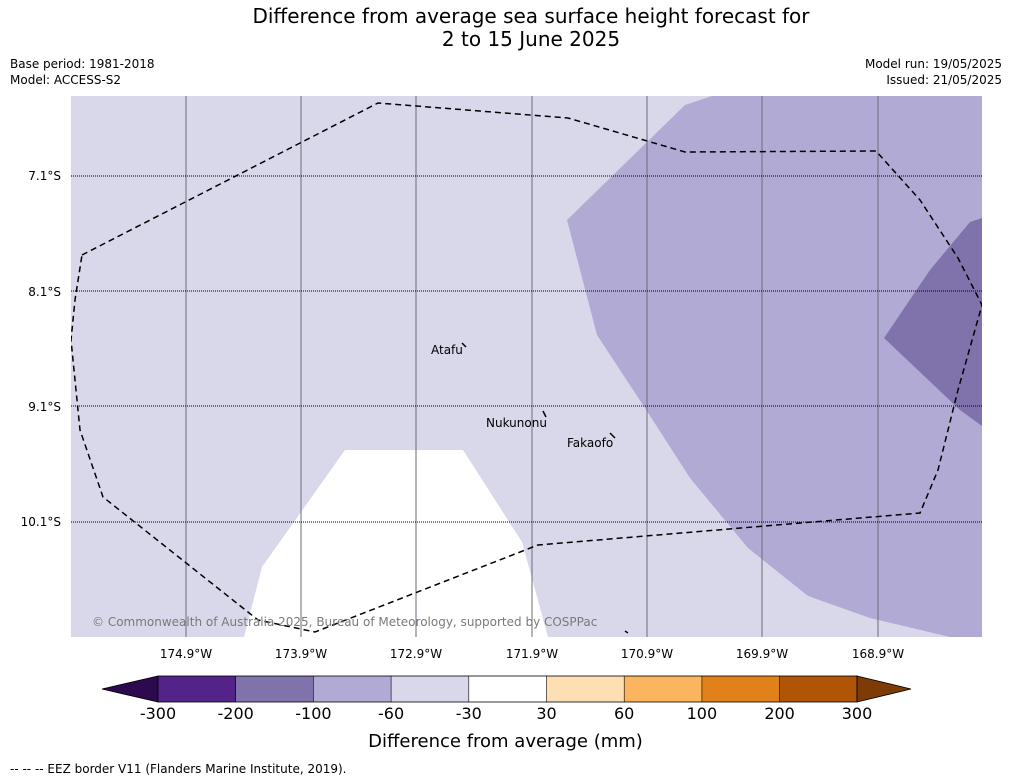  I want to click on lon-label: 174.9°W, so click(186, 654).